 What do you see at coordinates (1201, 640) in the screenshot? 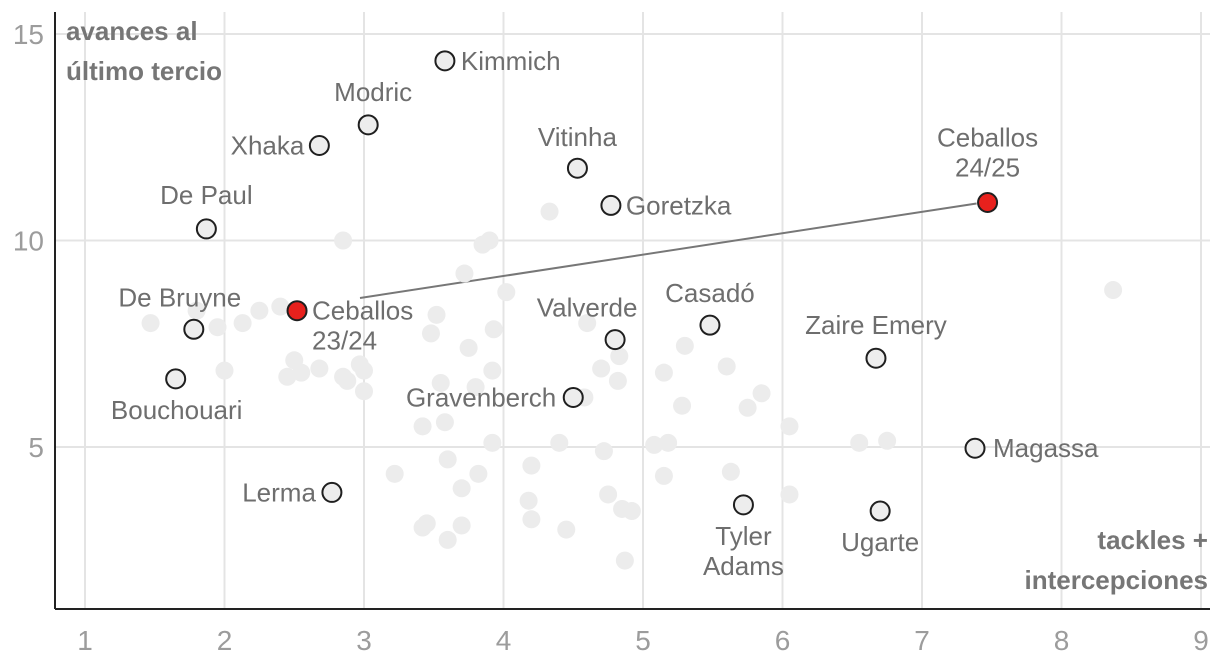
I see `x-tick-label: 9` at bounding box center [1201, 640].